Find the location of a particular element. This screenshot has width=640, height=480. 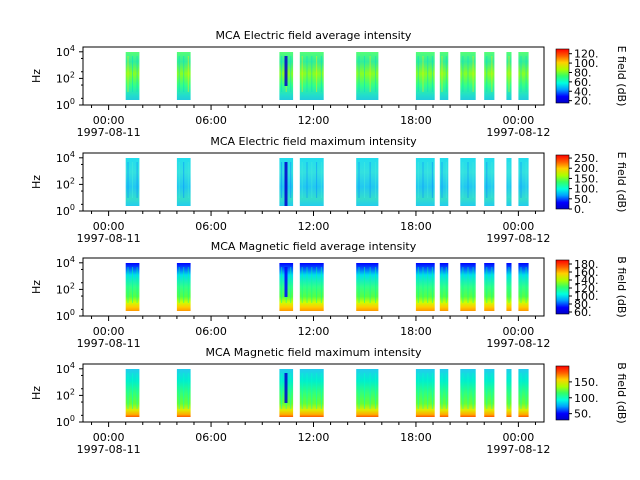

chart-title: MCA Electric field average intensity is located at coordinates (314, 35).